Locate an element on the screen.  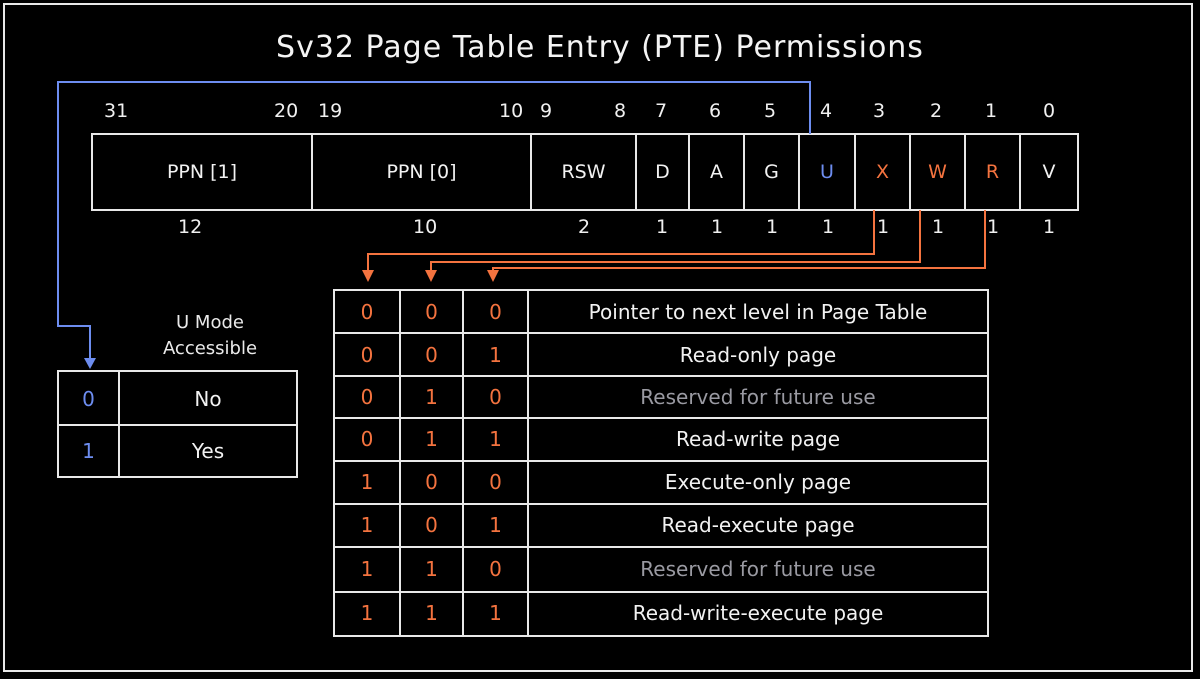
field-ppn0: PPN [0] is located at coordinates (421, 172).